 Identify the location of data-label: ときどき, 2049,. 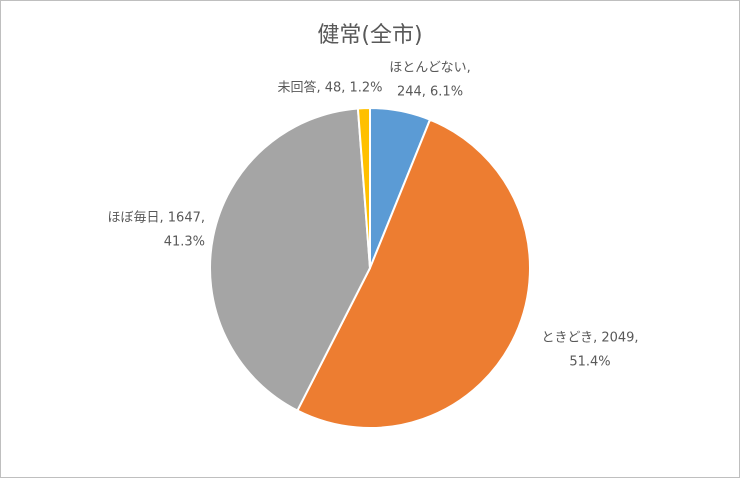
(589, 338).